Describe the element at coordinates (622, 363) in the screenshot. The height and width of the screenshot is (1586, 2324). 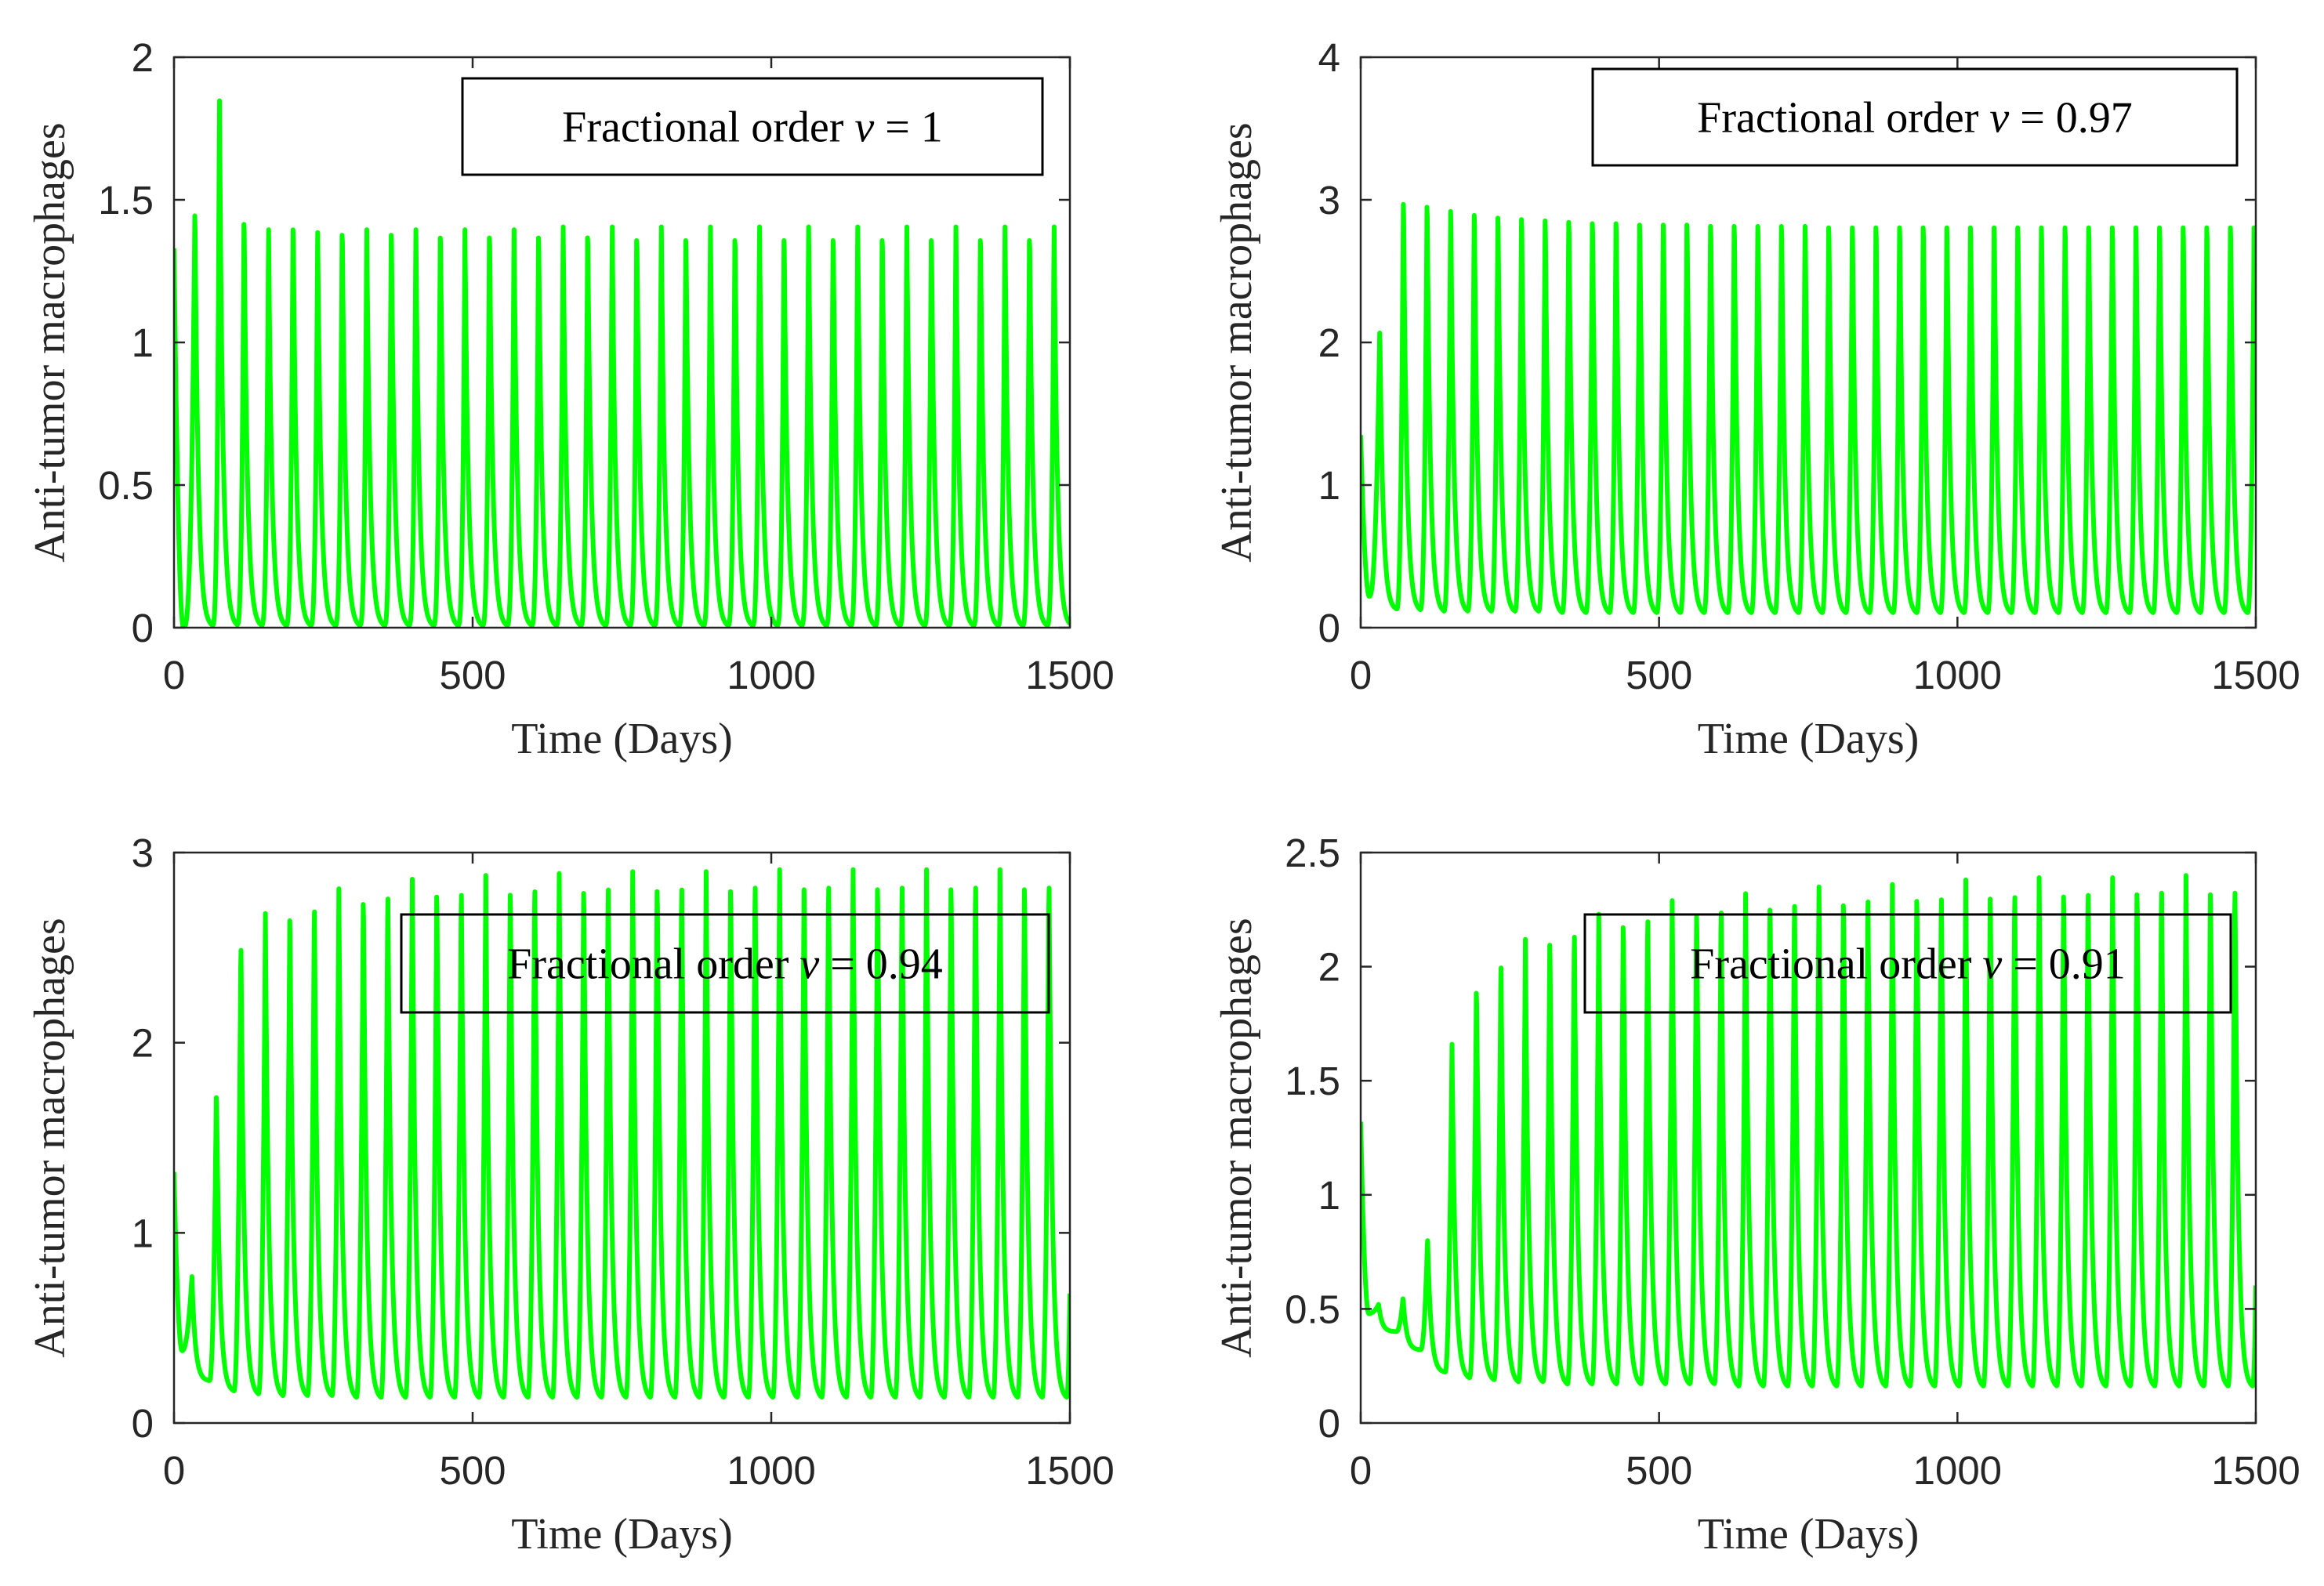
I see `series-line-top-left` at that location.